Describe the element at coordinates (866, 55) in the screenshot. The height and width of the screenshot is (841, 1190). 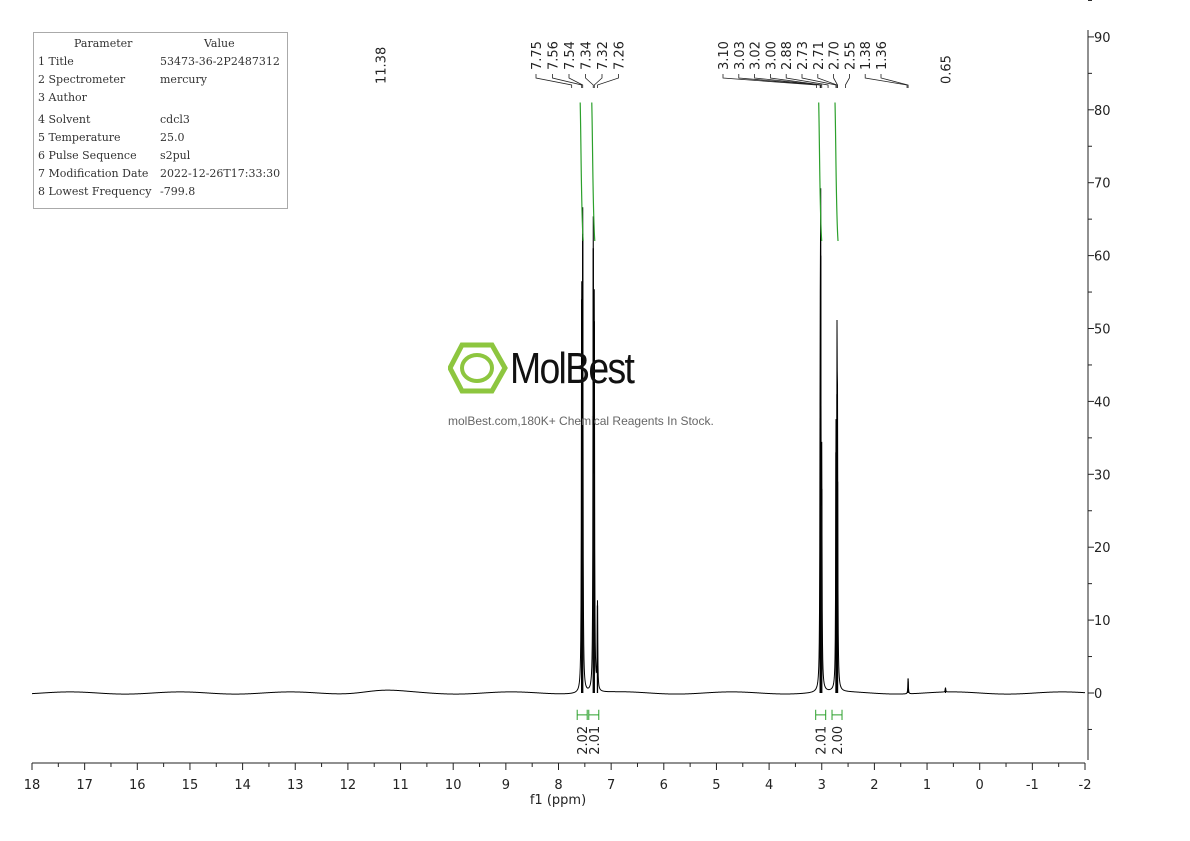
I see `peak-label: 1.38` at that location.